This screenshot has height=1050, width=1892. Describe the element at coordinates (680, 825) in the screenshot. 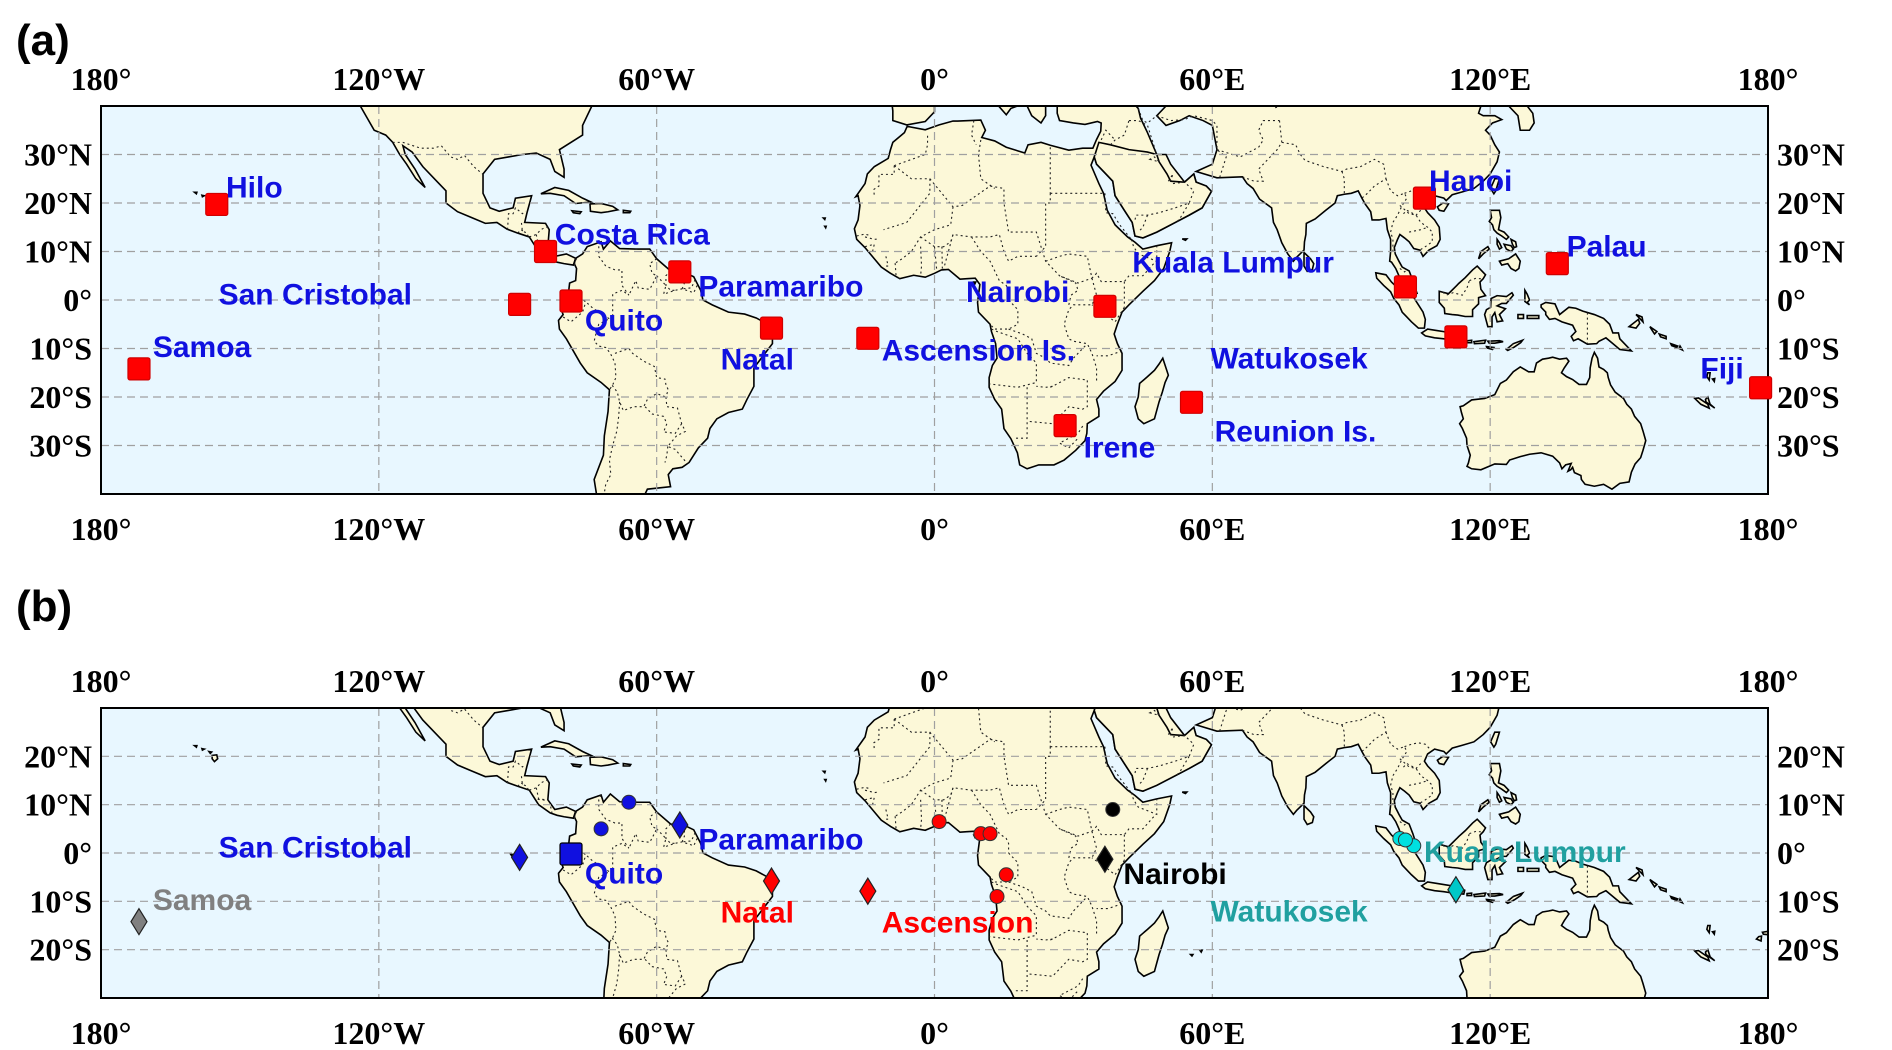

I see `panel-b-marker-paramaribo` at that location.